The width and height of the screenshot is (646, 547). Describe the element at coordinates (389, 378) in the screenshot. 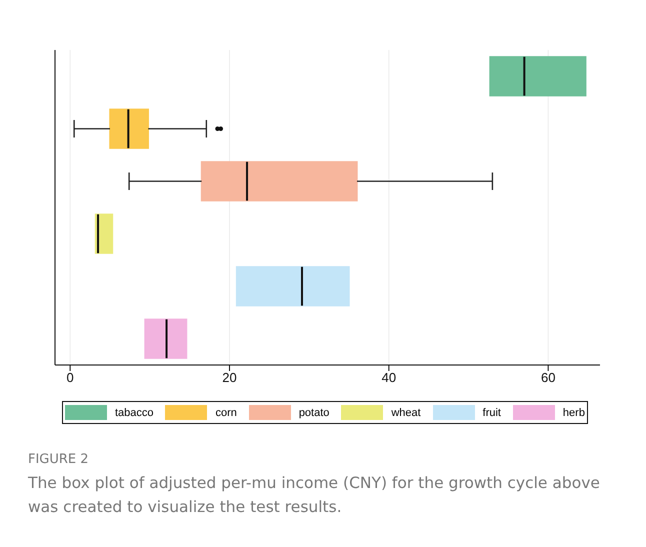

I see `x-tick-label: 40` at that location.